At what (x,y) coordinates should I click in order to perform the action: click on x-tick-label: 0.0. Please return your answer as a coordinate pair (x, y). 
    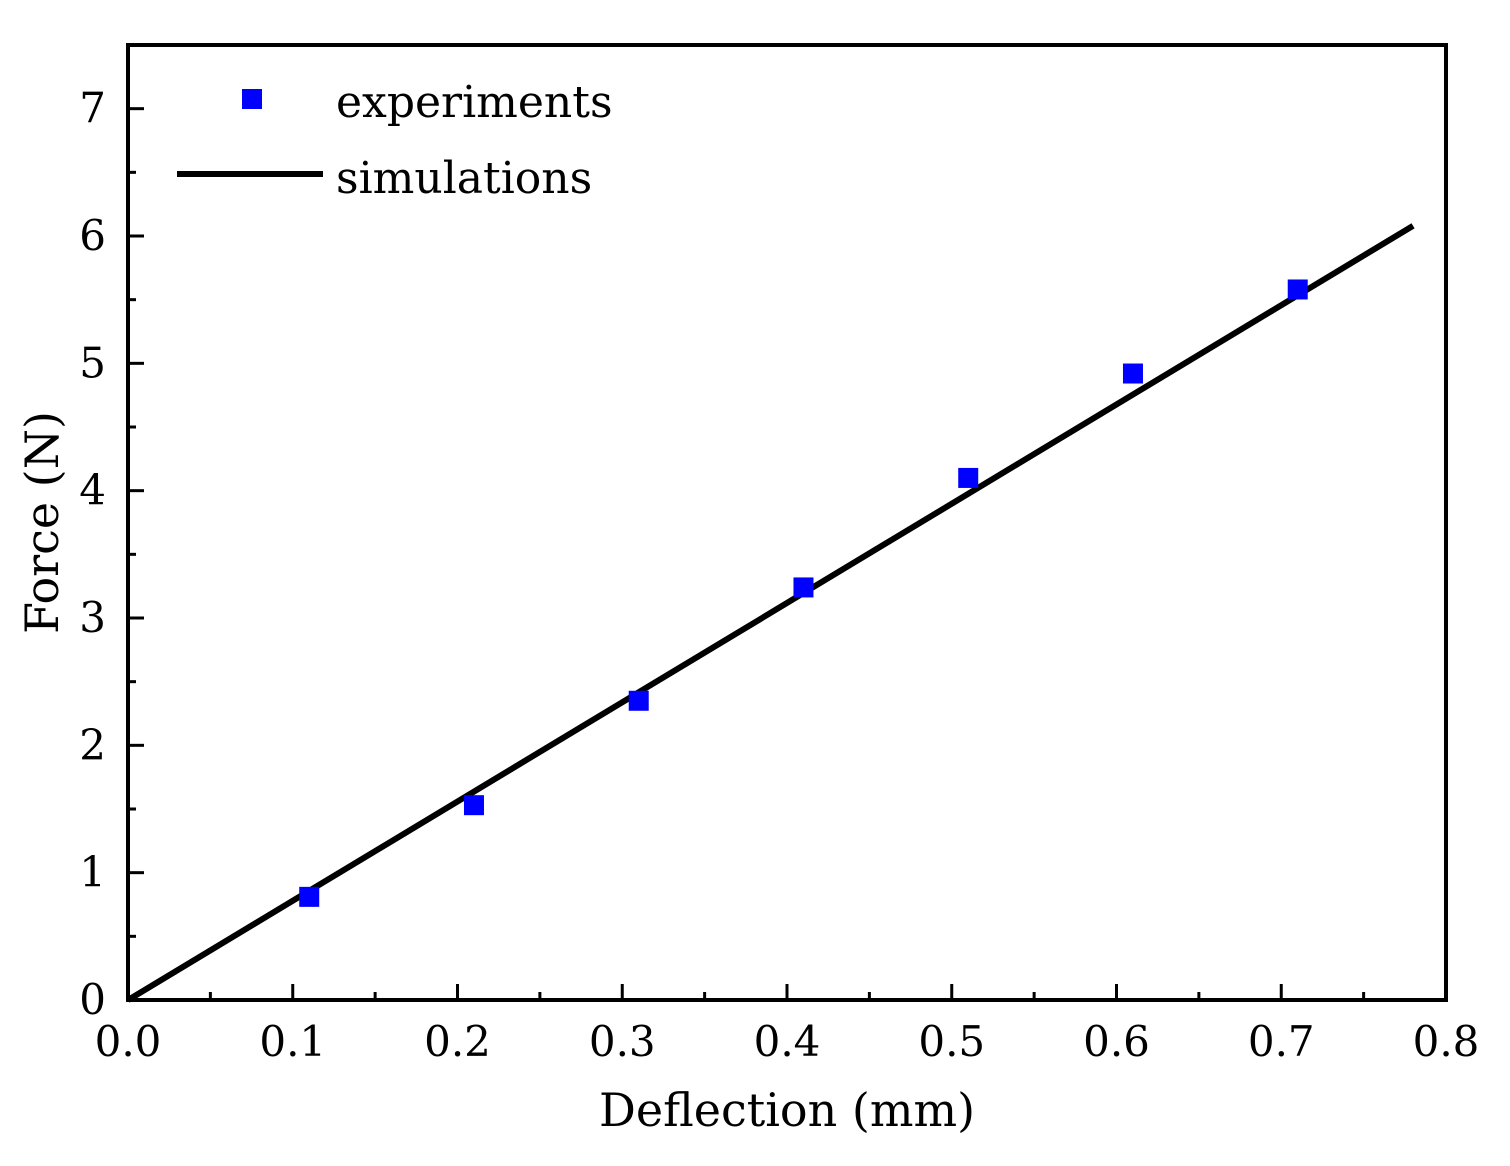
    Looking at the image, I should click on (128, 1041).